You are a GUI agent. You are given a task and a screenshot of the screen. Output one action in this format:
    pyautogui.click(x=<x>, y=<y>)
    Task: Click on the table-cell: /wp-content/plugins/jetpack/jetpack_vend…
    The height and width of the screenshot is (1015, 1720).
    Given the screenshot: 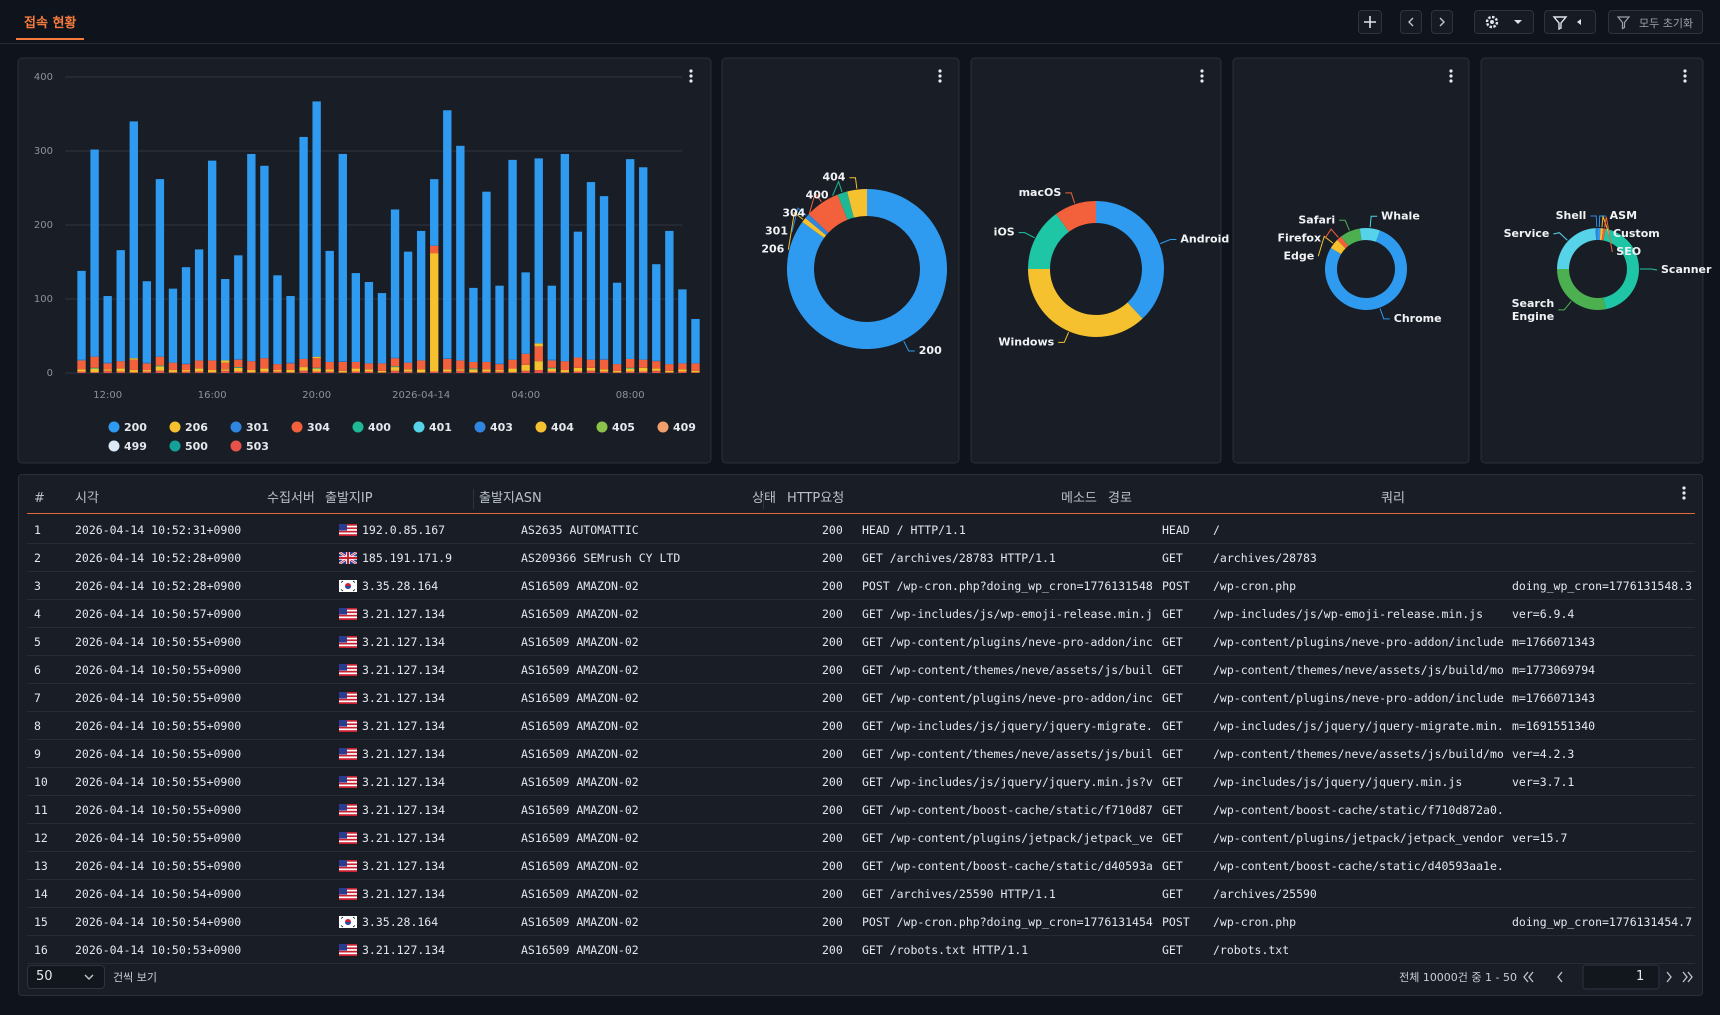 What is the action you would take?
    pyautogui.click(x=1358, y=838)
    